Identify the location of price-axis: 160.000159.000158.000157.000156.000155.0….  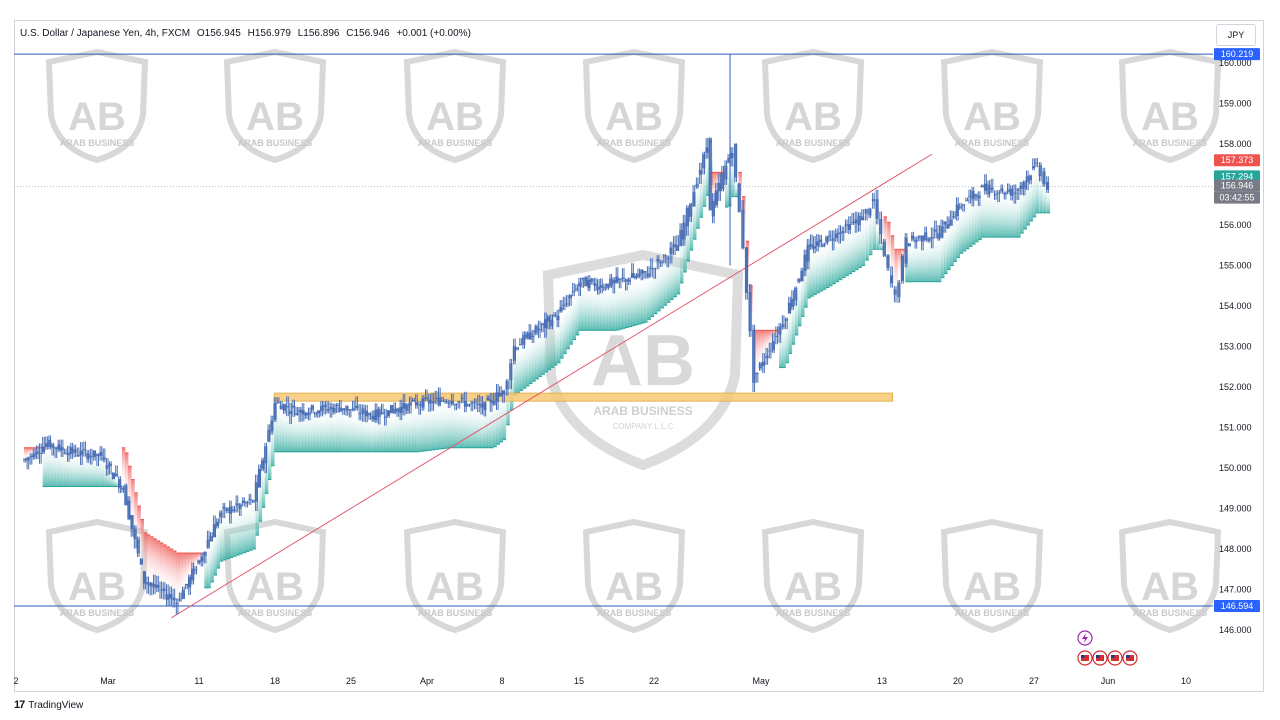
(1235, 346).